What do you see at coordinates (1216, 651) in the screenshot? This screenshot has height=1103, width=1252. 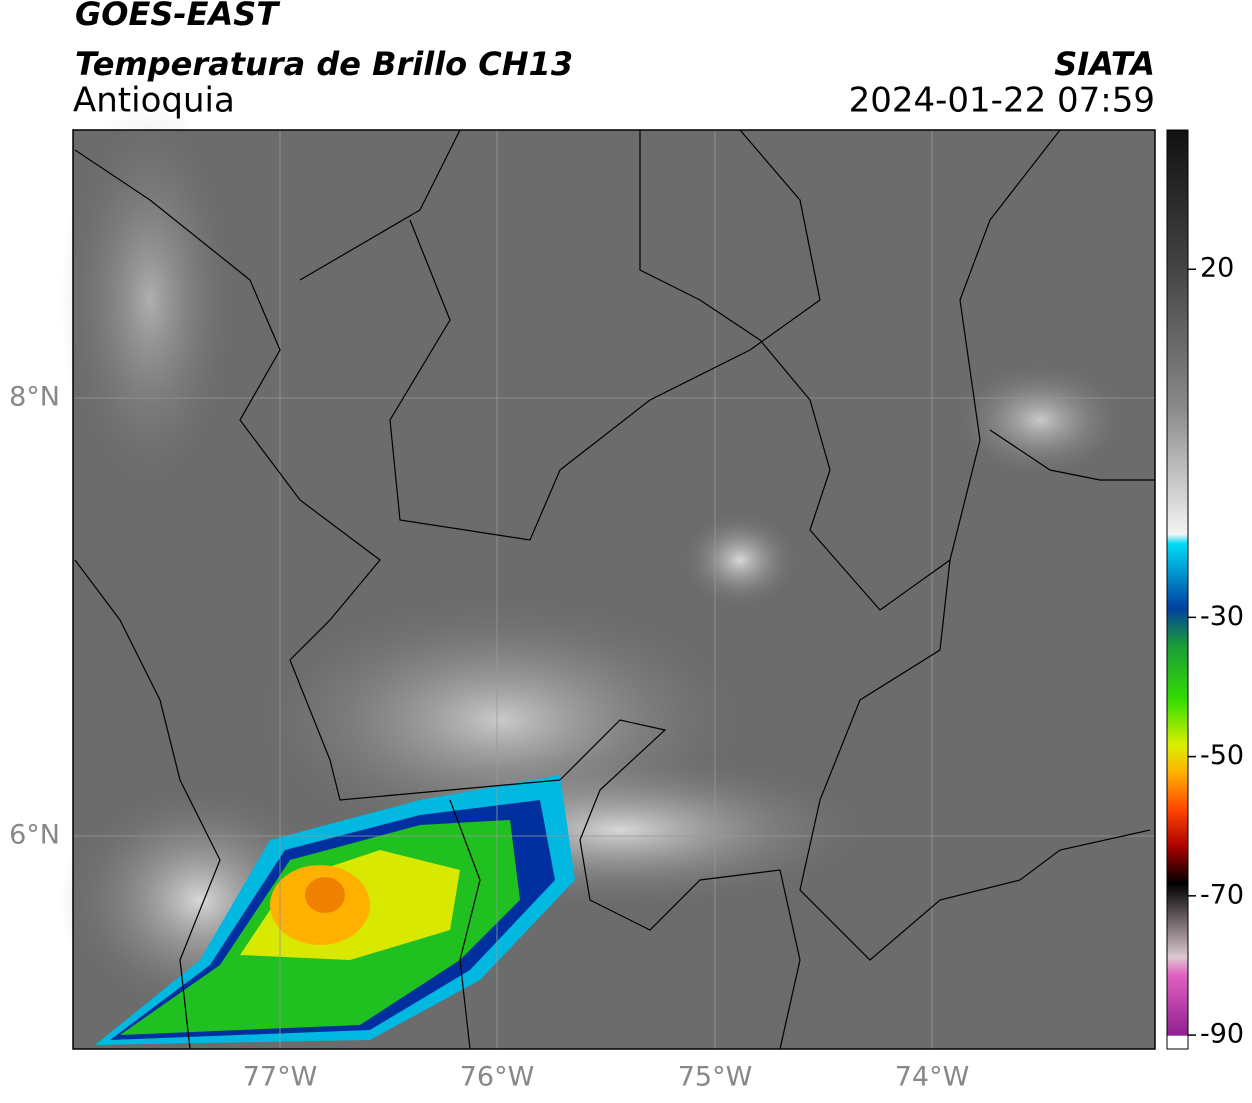 I see `colorbar-ticks: 20 -30 -50 -70 -90` at bounding box center [1216, 651].